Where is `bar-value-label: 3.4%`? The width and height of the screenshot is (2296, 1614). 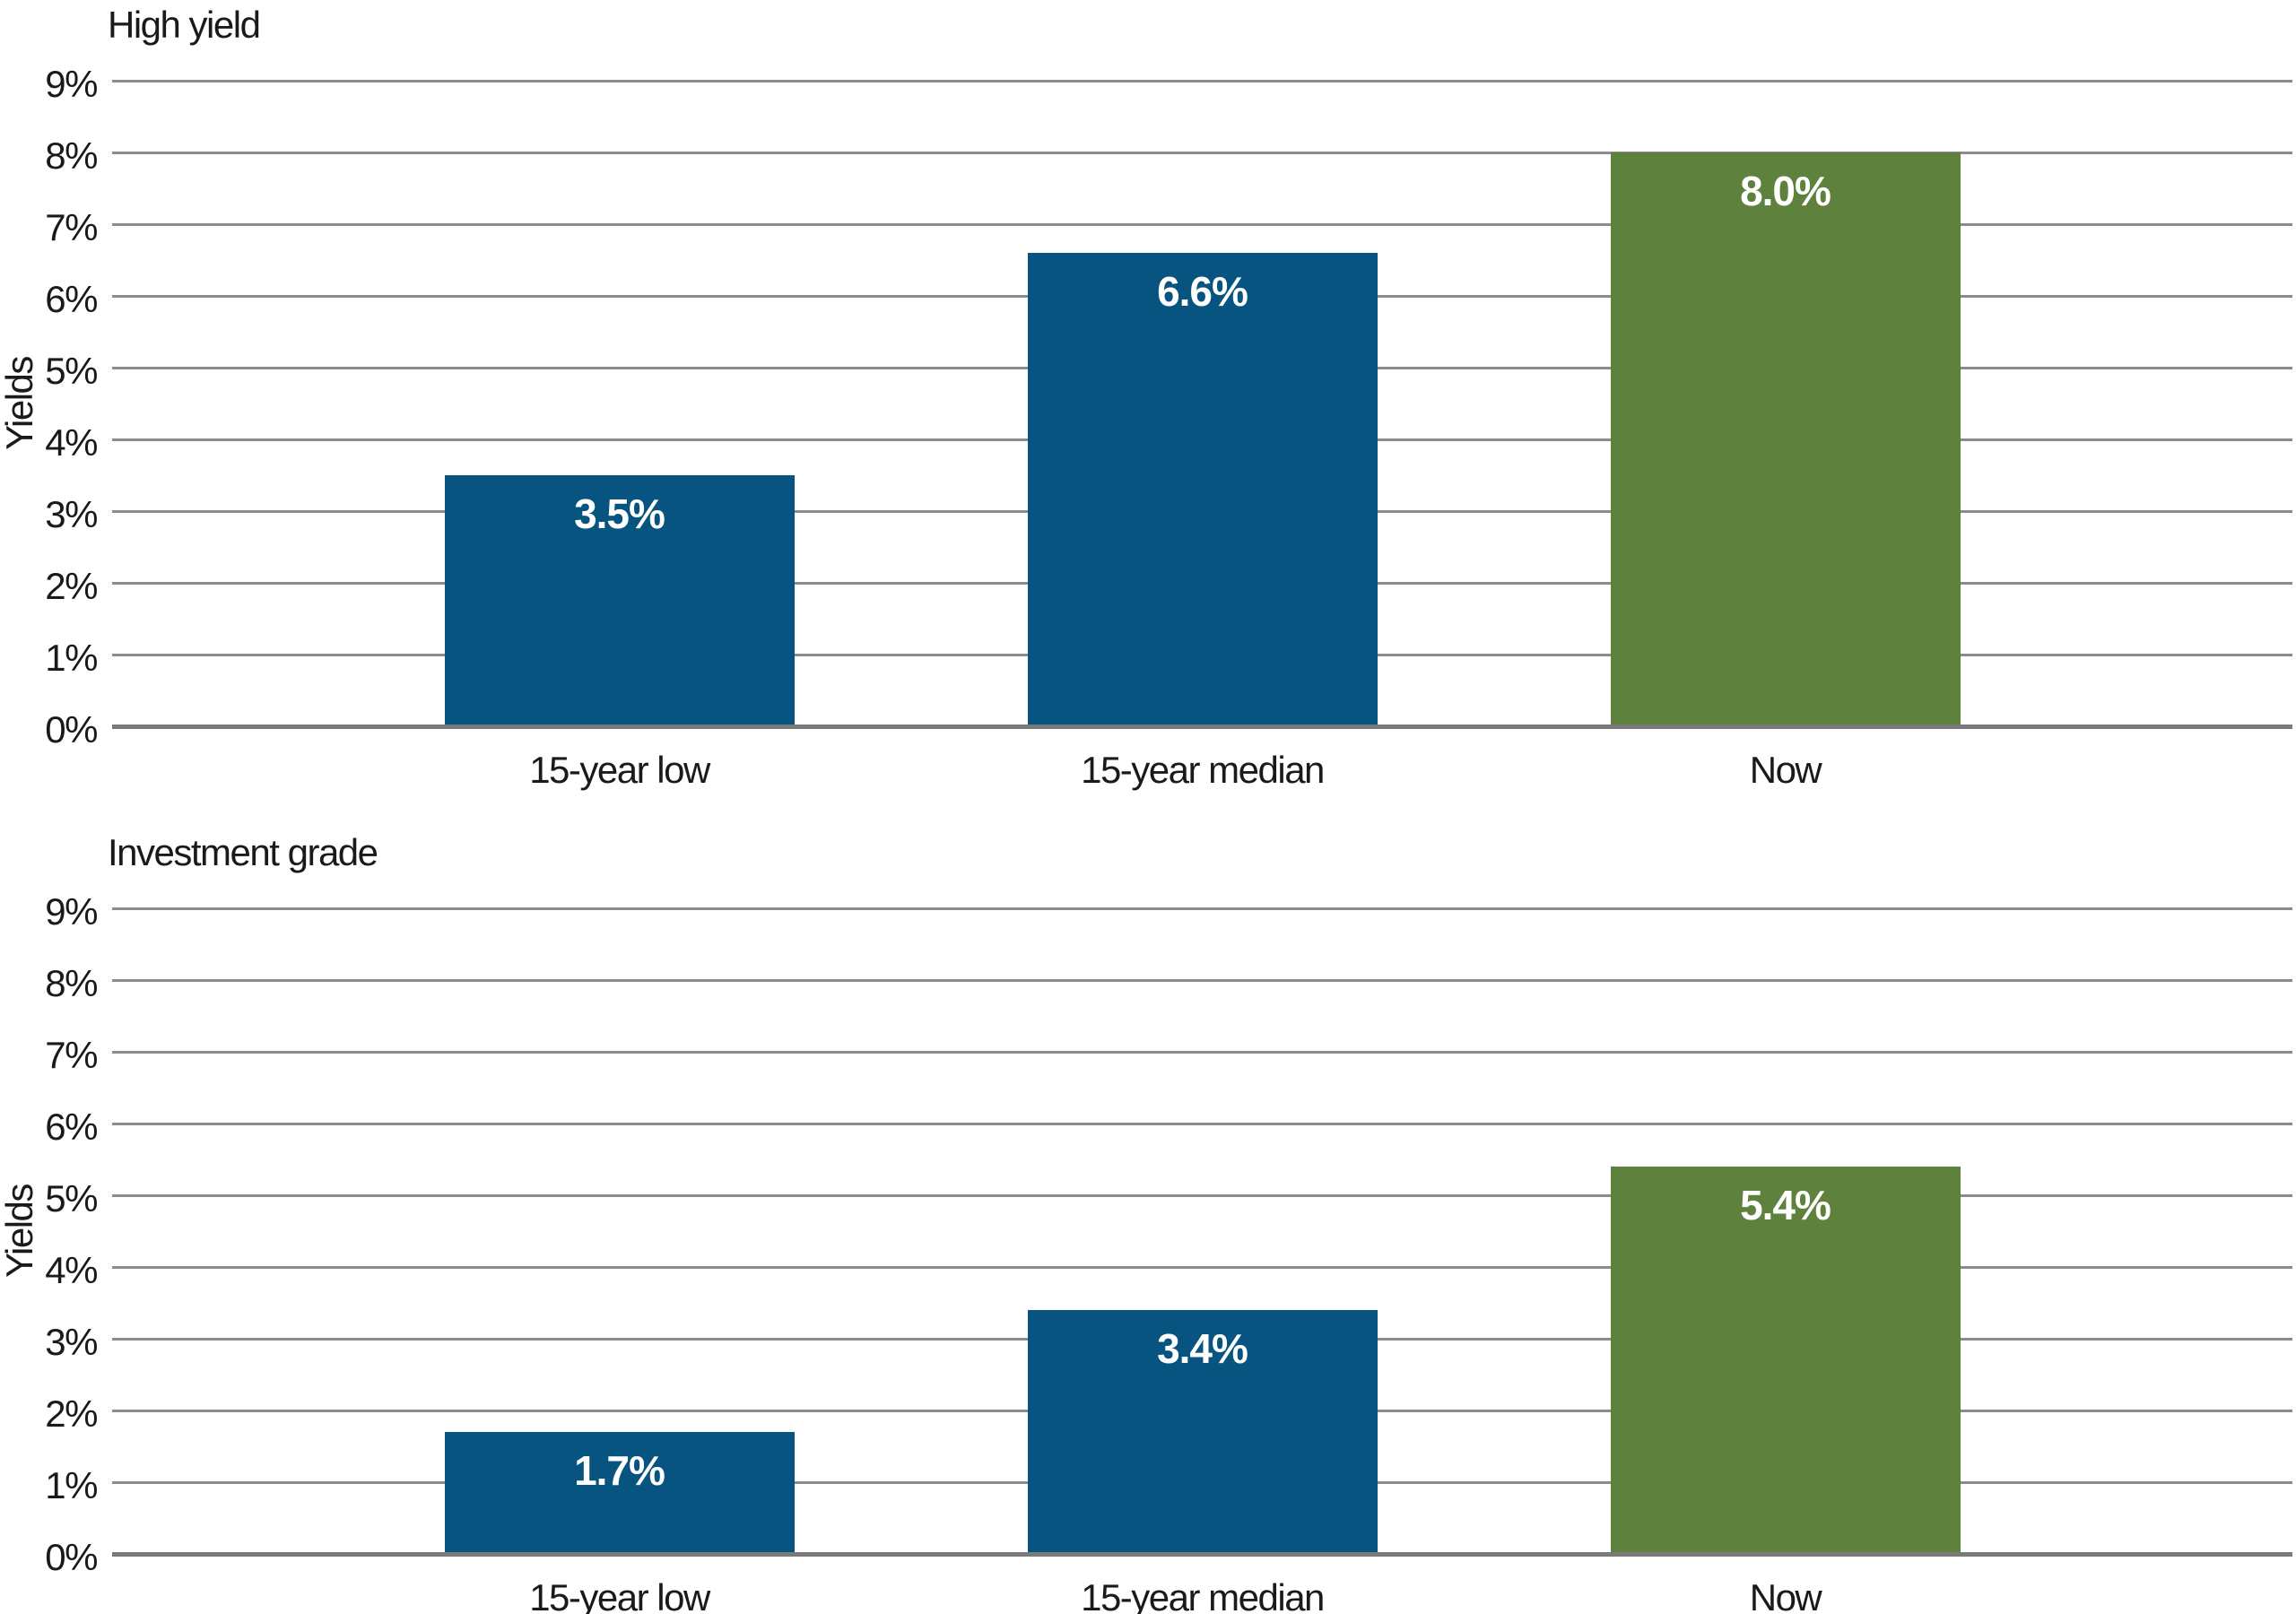
bar-value-label: 3.4% is located at coordinates (1202, 1348).